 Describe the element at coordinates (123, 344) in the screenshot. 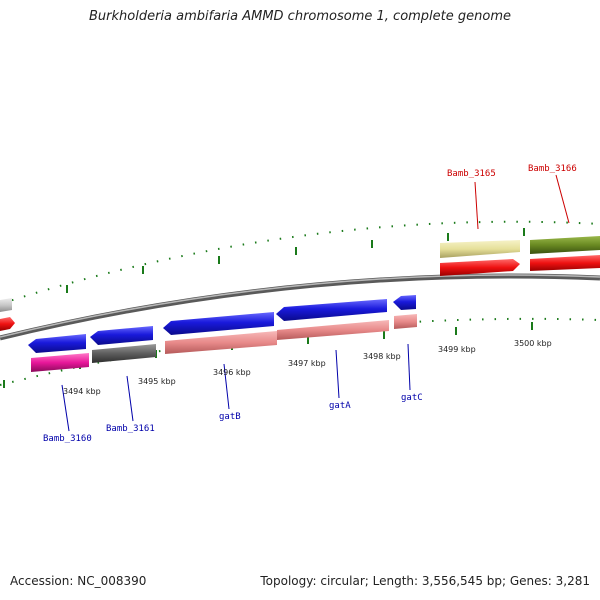

I see `gene-Bamb_3161-block` at that location.